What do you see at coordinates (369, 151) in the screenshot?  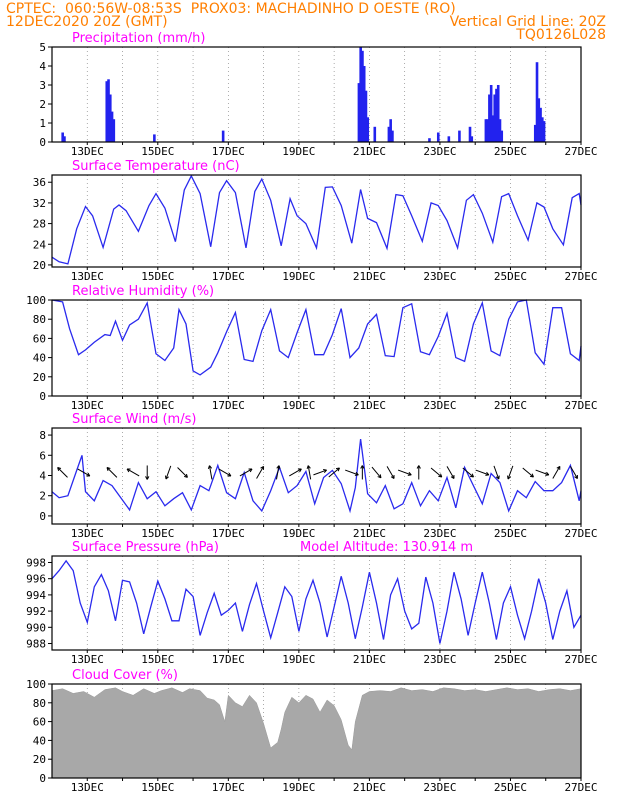 I see `precipitation-x-tick-label: 21DEC` at bounding box center [369, 151].